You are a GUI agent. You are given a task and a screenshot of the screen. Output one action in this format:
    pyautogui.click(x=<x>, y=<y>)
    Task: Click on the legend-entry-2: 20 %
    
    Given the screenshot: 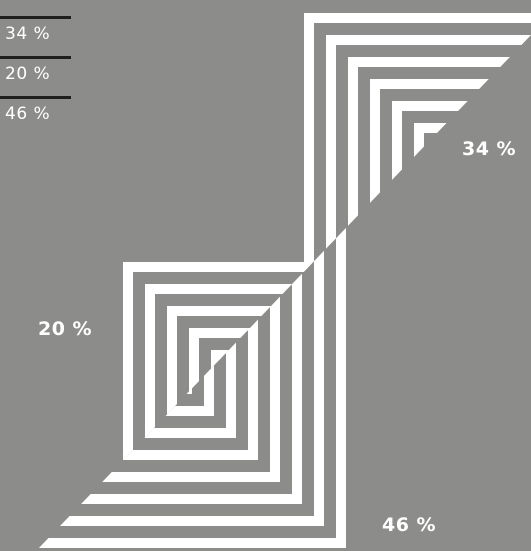 What is the action you would take?
    pyautogui.click(x=35, y=76)
    